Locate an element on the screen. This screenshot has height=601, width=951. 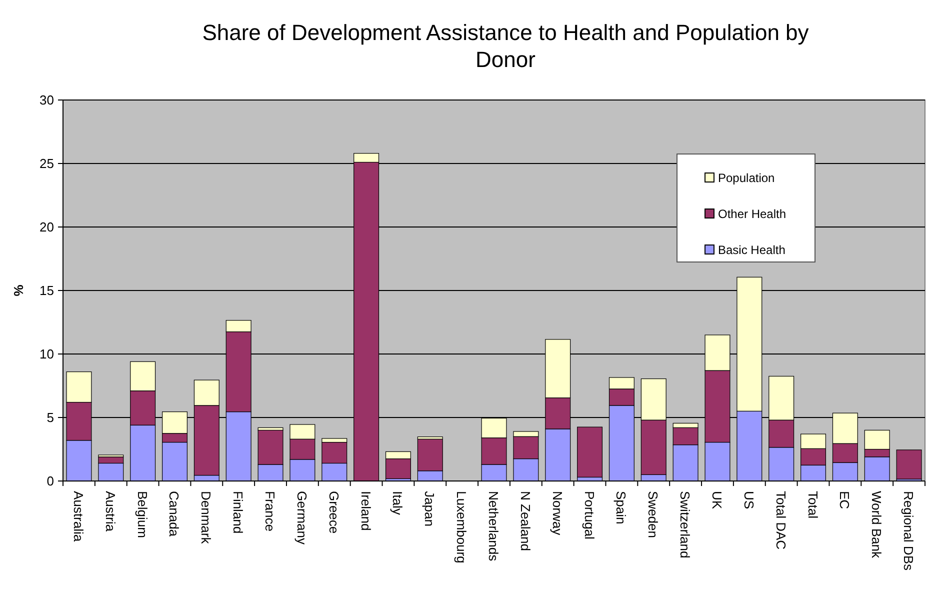
x-tick-label: Austria is located at coordinates (110, 511).